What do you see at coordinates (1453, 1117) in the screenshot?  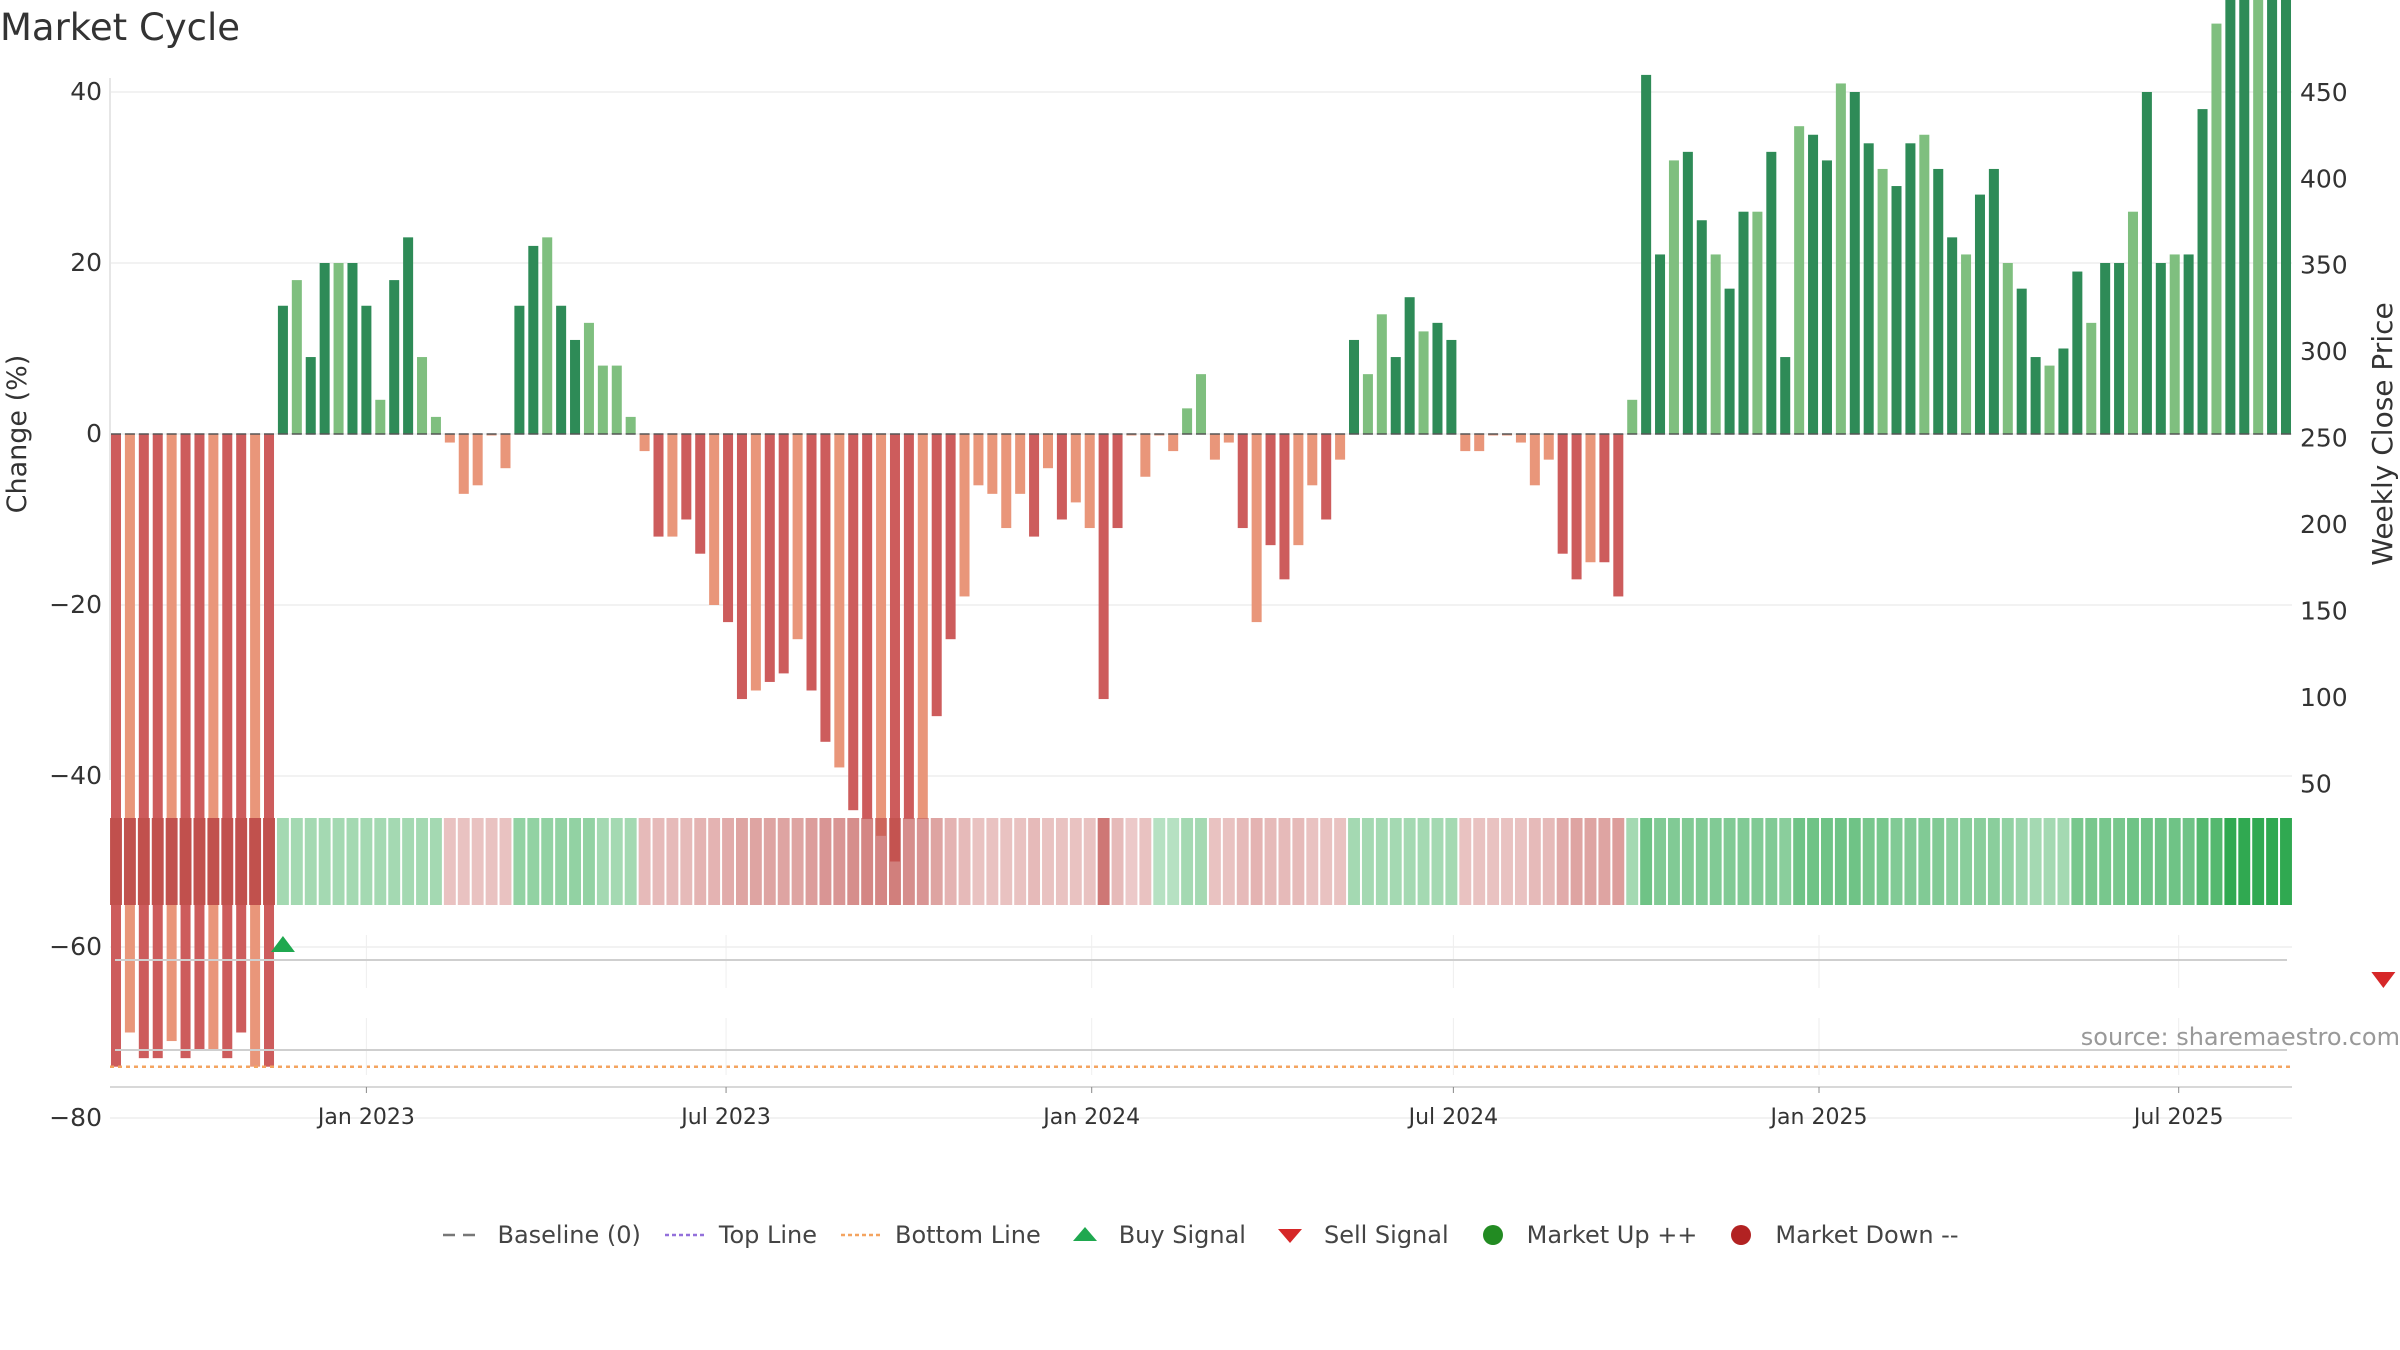 I see `x-tick-label: Jul 2024` at bounding box center [1453, 1117].